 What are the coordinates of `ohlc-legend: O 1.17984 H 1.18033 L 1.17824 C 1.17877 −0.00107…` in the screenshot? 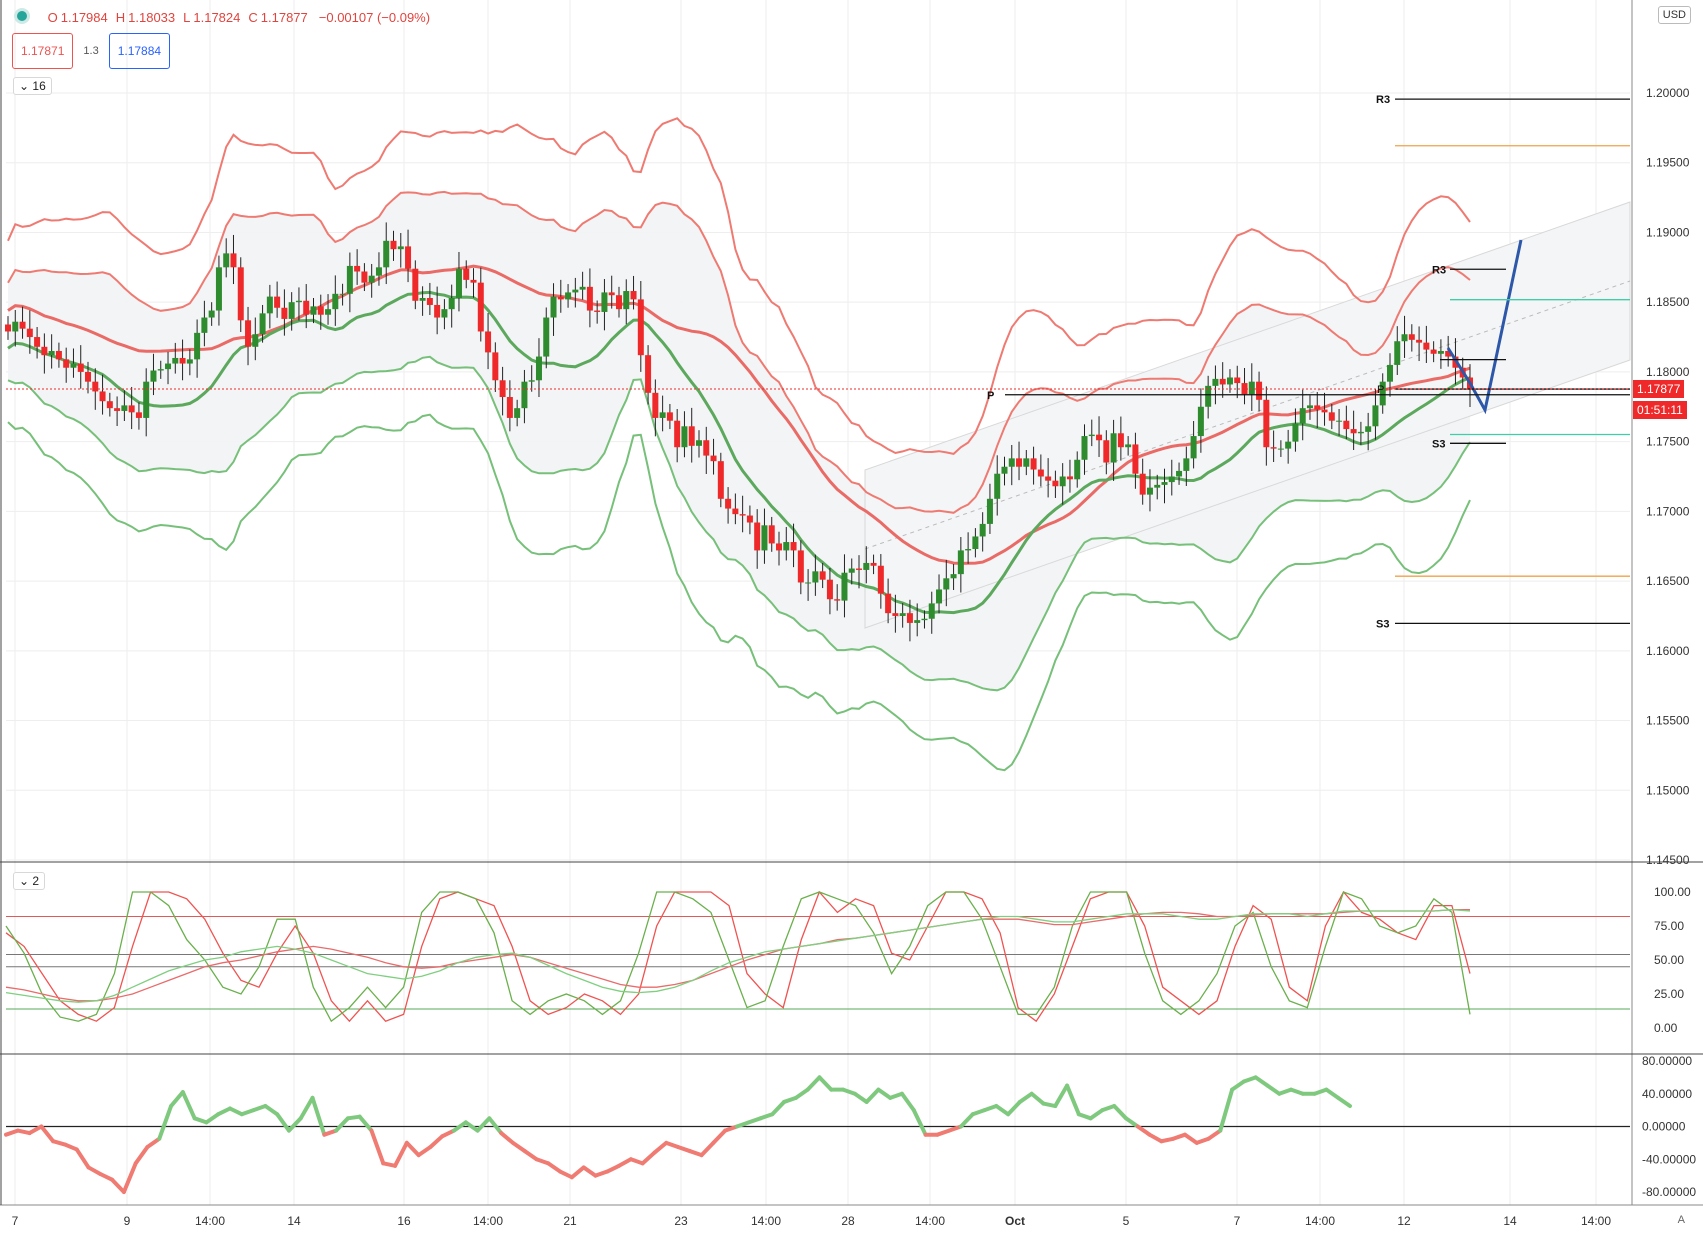 It's located at (226, 16).